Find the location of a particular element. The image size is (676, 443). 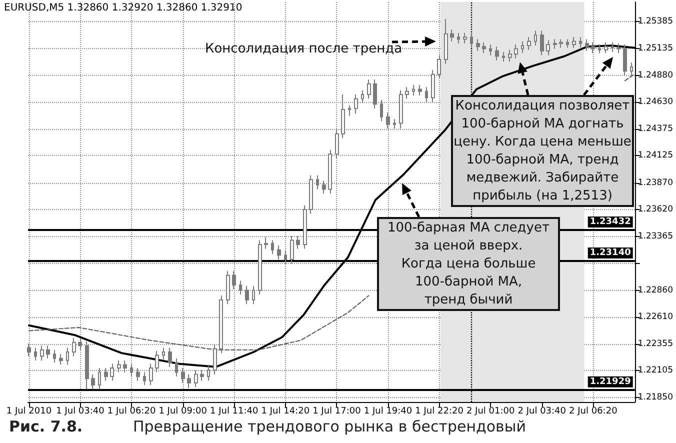

x-tick-label: 1 Jul 06:20 is located at coordinates (131, 411).